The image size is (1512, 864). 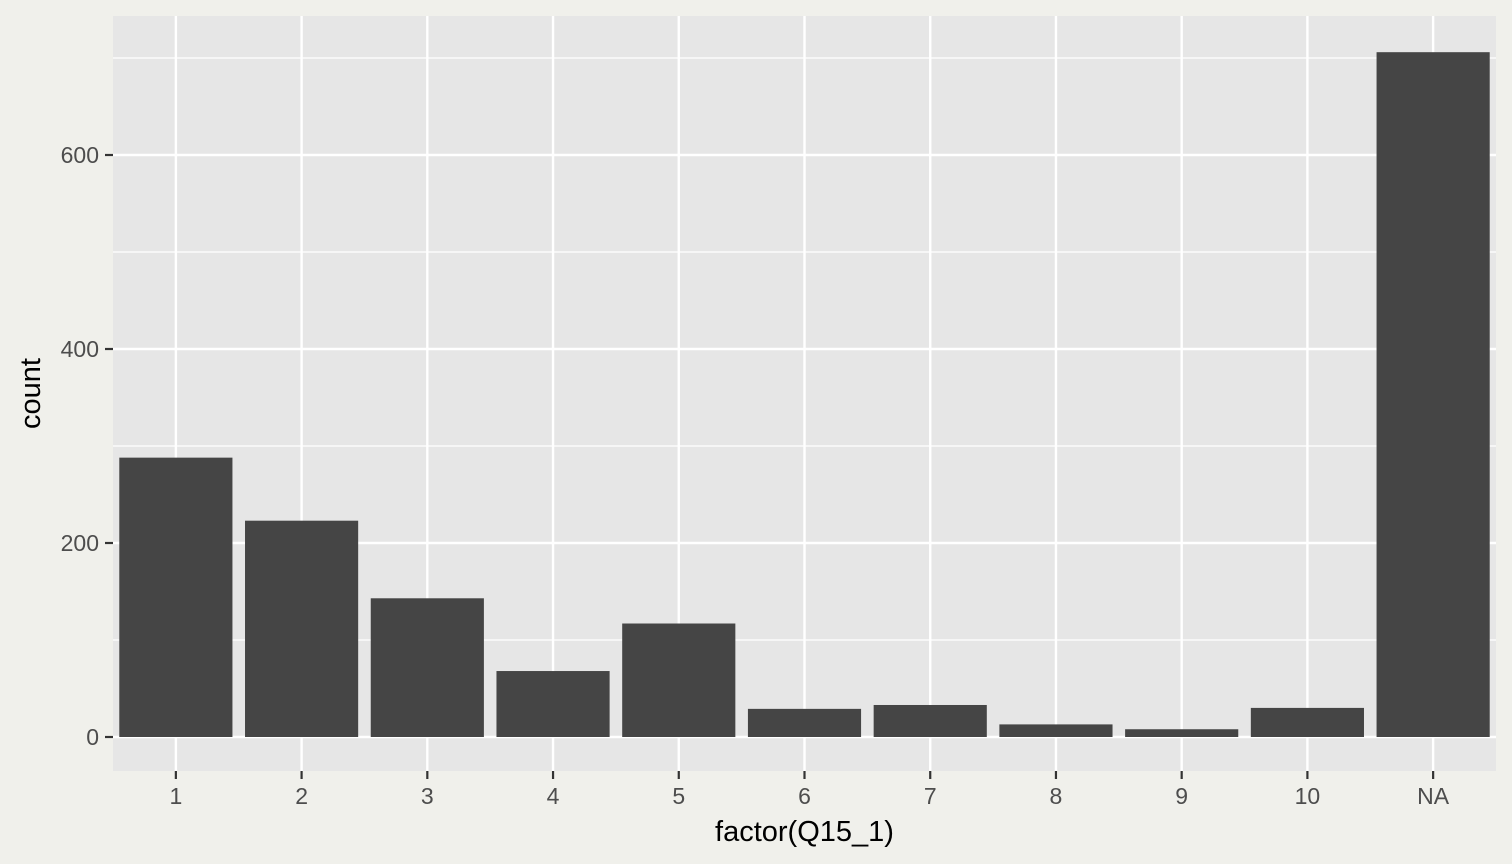 What do you see at coordinates (1433, 395) in the screenshot?
I see `bar-na` at bounding box center [1433, 395].